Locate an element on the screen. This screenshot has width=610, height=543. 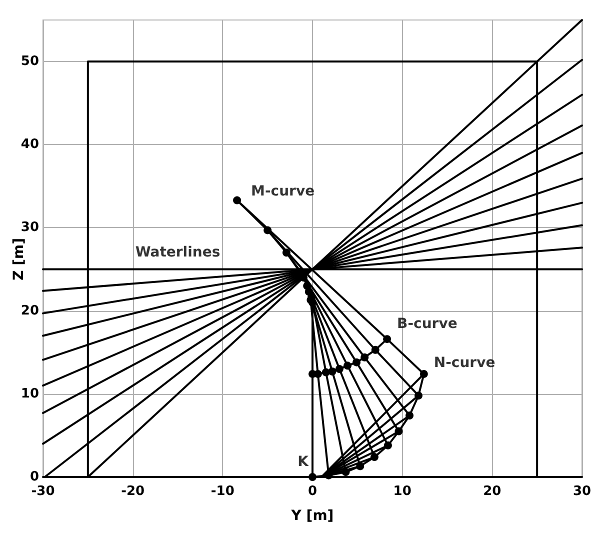
y-axis-title: Z [m] is located at coordinates (19, 259).